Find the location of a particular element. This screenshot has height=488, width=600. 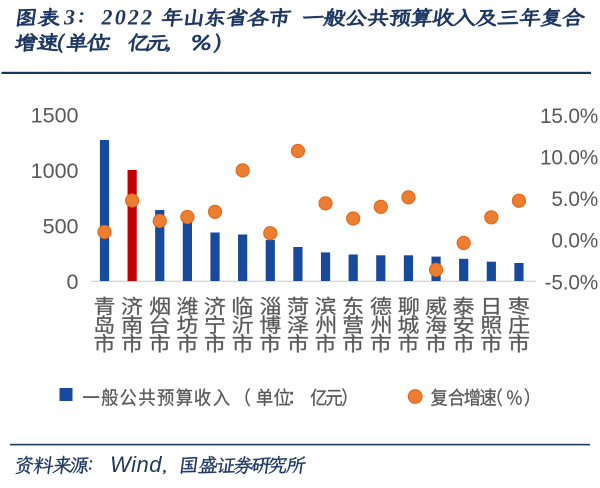

svg-text: 1000 is located at coordinates (55, 171).